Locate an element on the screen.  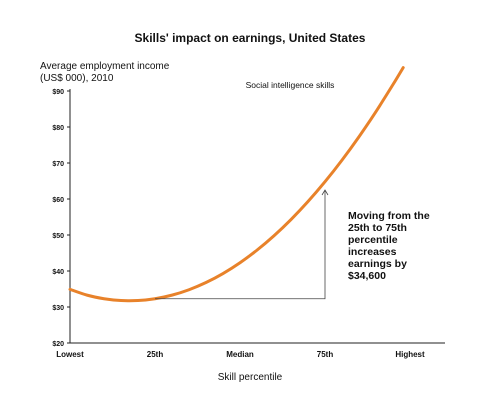
y-tick-label-40: $40 is located at coordinates (58, 272).